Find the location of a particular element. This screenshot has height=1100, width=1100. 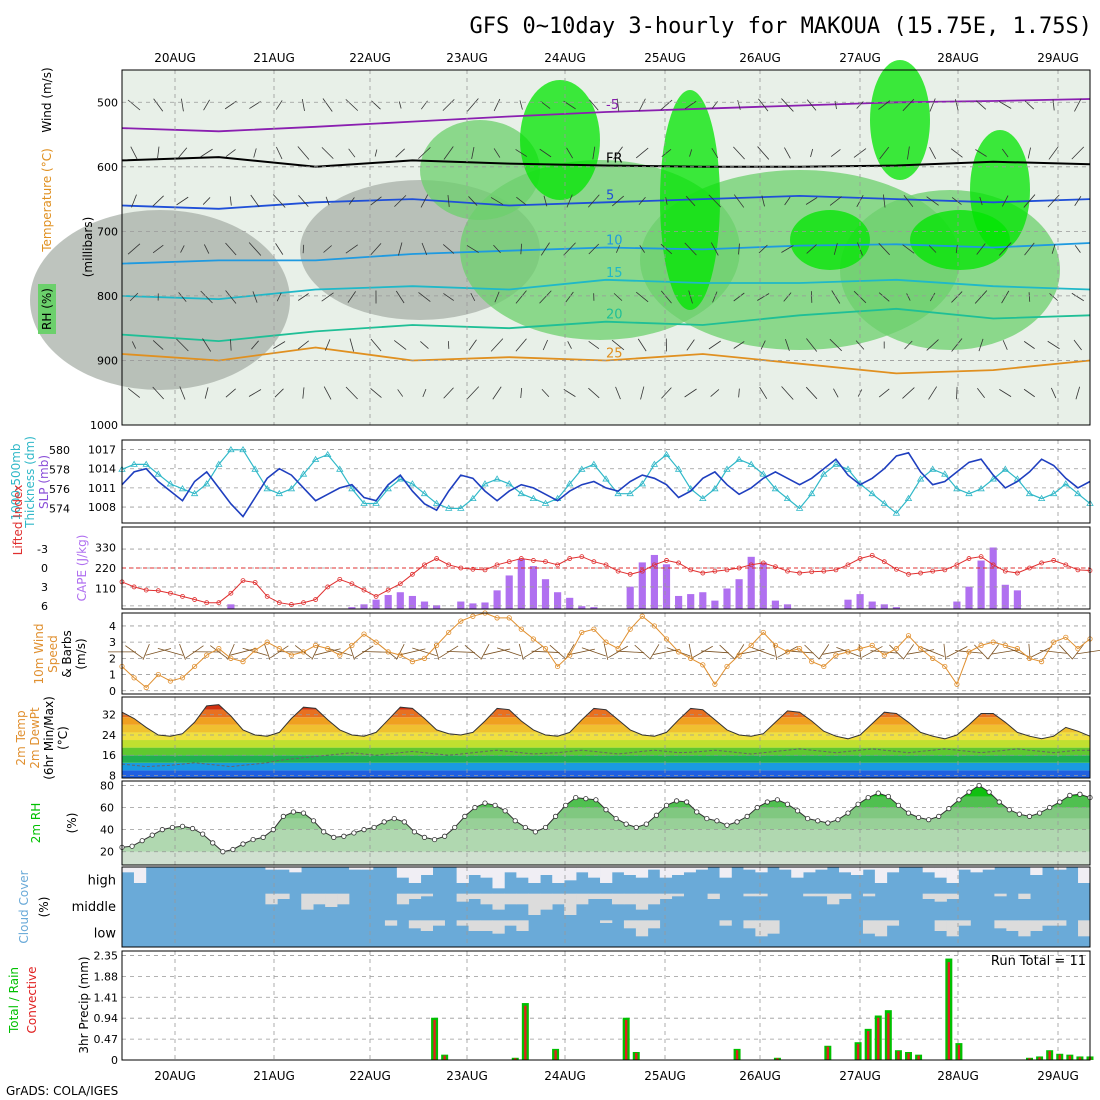

ua-y-tick-2: 700 is located at coordinates (107, 231).